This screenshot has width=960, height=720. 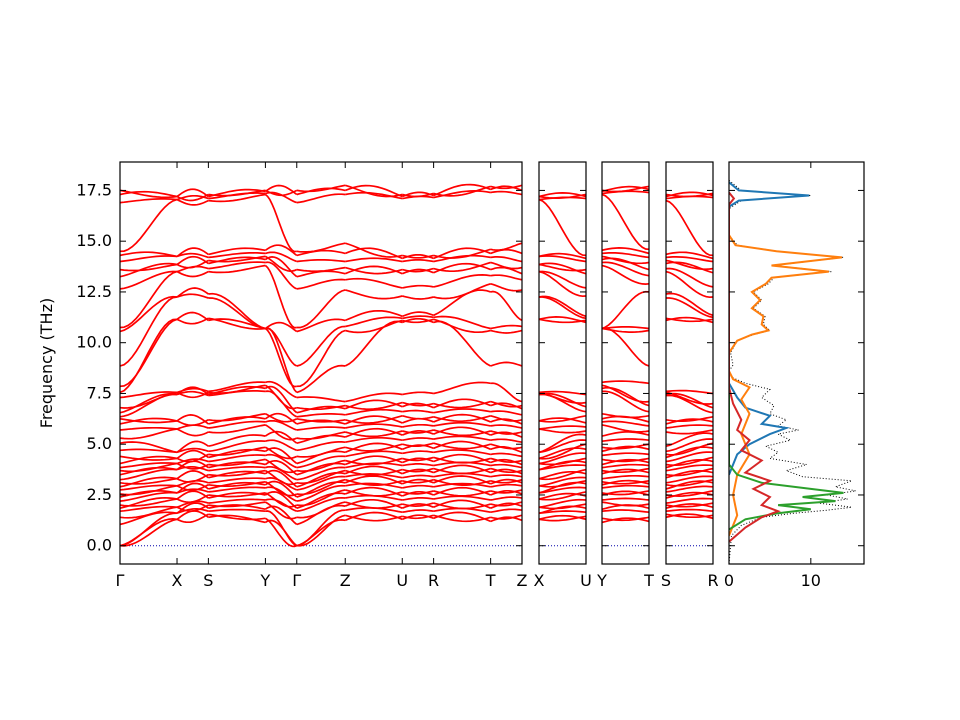 What do you see at coordinates (208, 580) in the screenshot?
I see `x-tick-label: S` at bounding box center [208, 580].